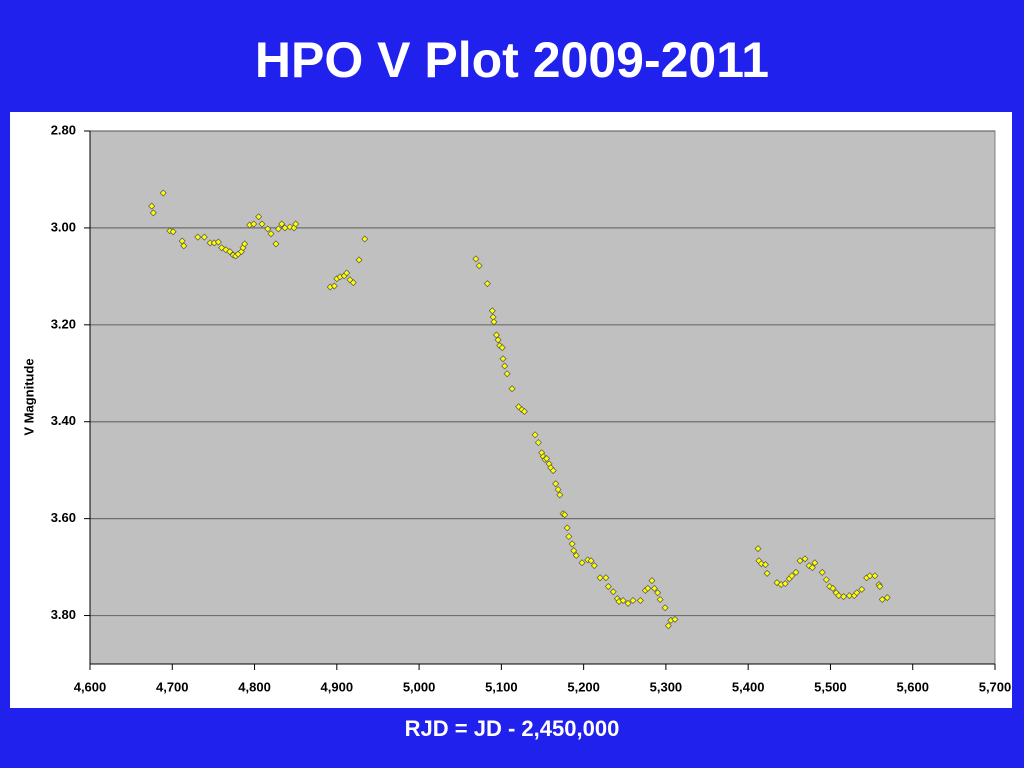  Describe the element at coordinates (63, 420) in the screenshot. I see `y-tick-label: 3.40` at that location.